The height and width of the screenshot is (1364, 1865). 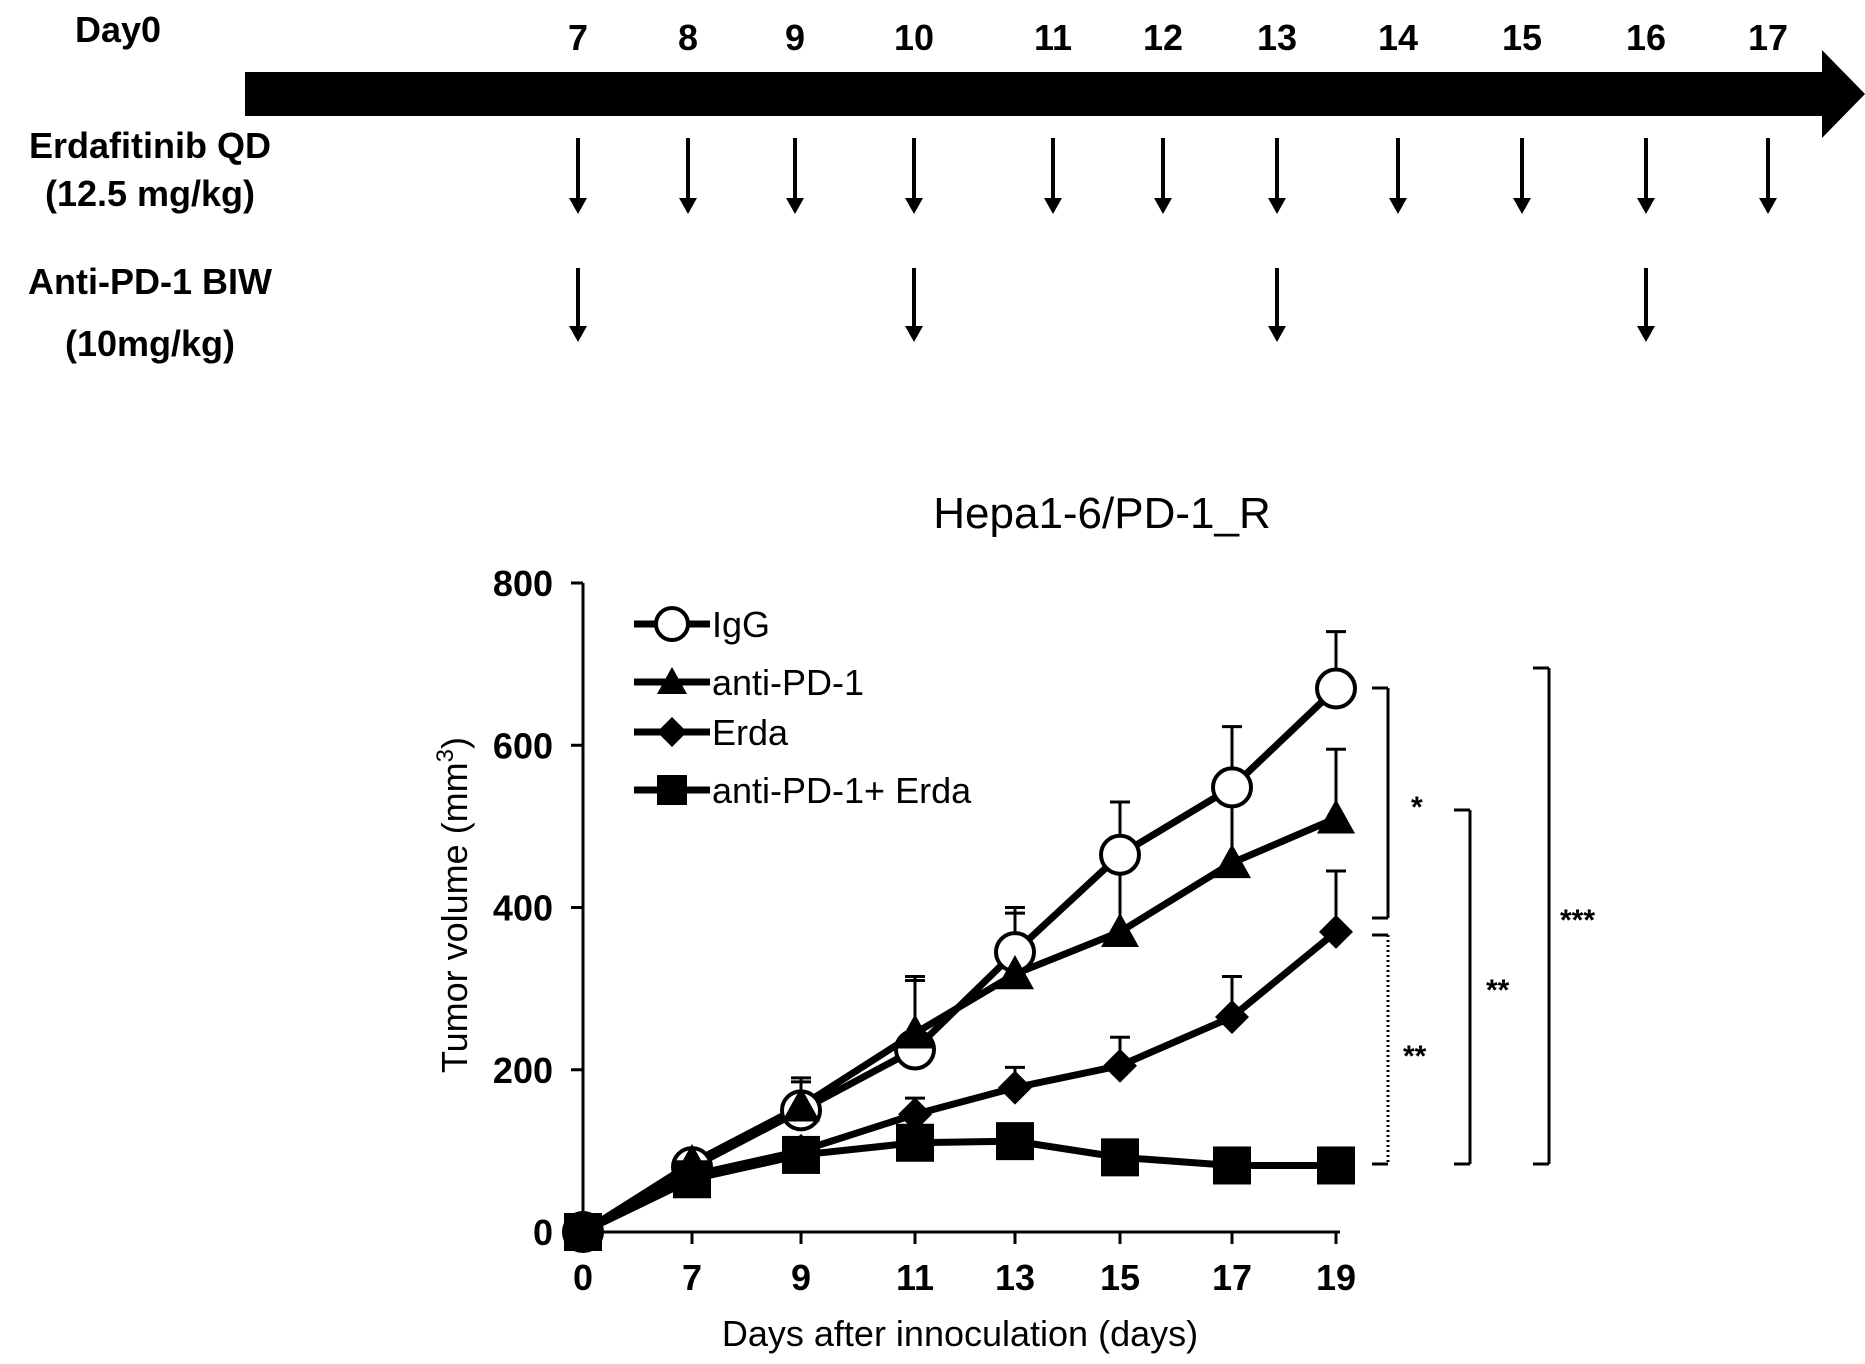 What do you see at coordinates (1102, 513) in the screenshot?
I see `chart-title: Hepa1-6/PD-1_R` at bounding box center [1102, 513].